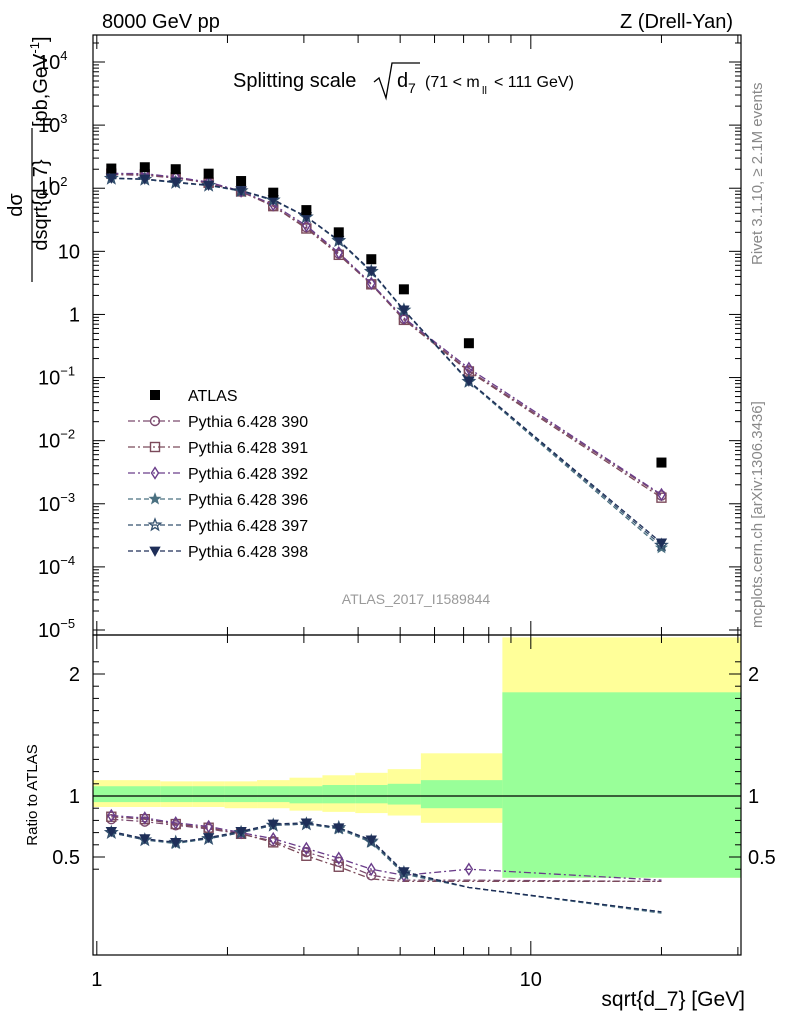  Describe the element at coordinates (248, 500) in the screenshot. I see `legend-label: Pythia 6.428 396` at that location.